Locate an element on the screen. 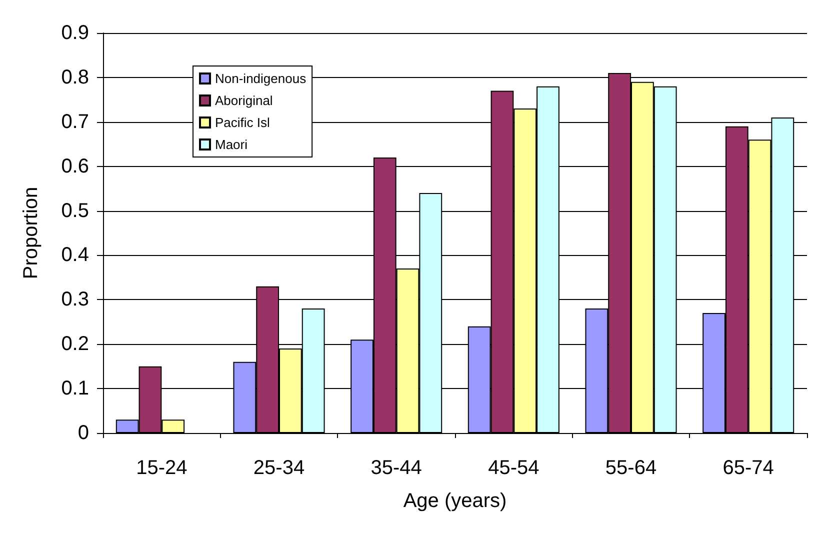 This screenshot has width=818, height=536. y-tick-label: 0.3 is located at coordinates (75, 299).